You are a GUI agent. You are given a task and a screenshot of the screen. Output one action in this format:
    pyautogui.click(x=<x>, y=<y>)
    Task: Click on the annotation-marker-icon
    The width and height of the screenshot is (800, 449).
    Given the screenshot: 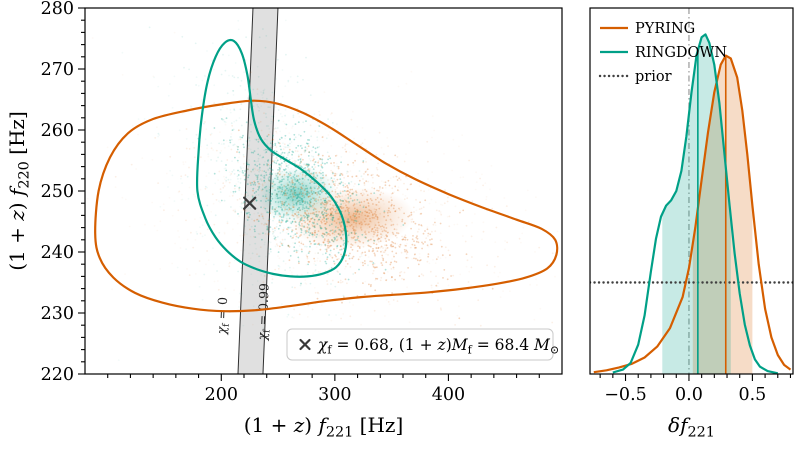 What is the action you would take?
    pyautogui.click(x=305, y=344)
    